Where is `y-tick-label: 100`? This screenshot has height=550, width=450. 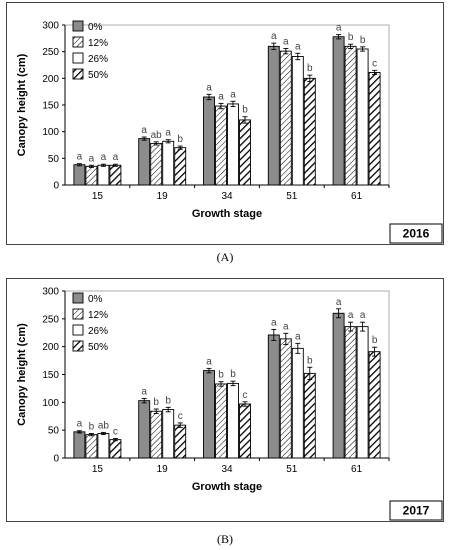
y-tick-label: 100 is located at coordinates (50, 132).